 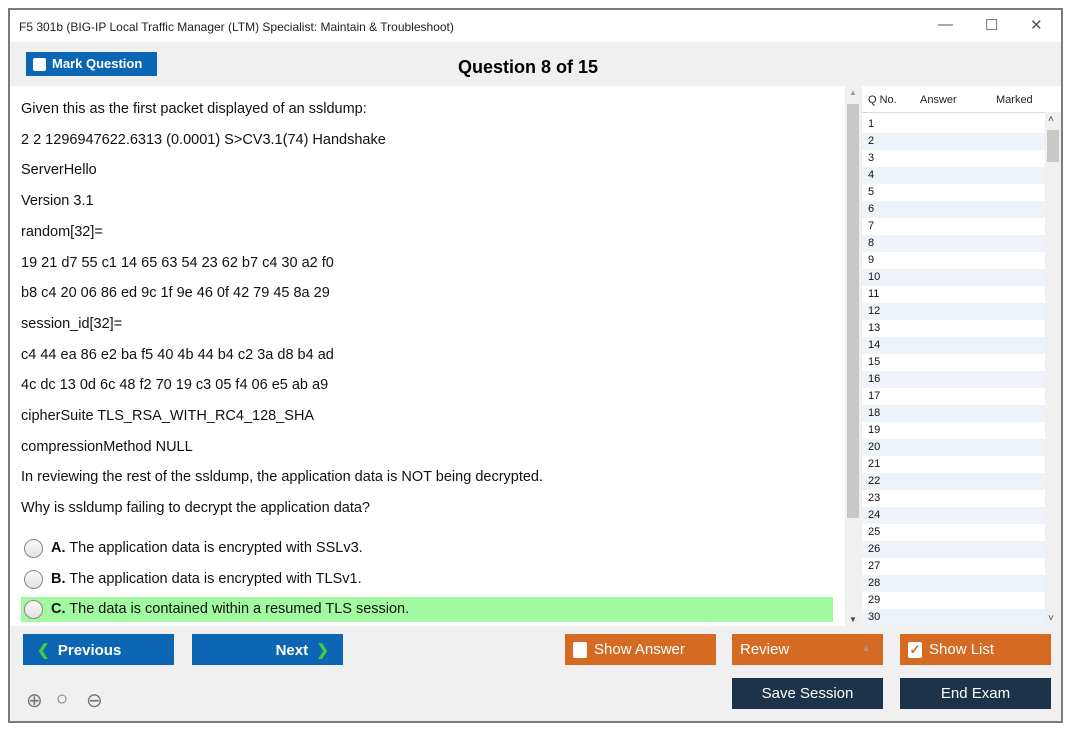 I want to click on list-row: 21, so click(x=874, y=464).